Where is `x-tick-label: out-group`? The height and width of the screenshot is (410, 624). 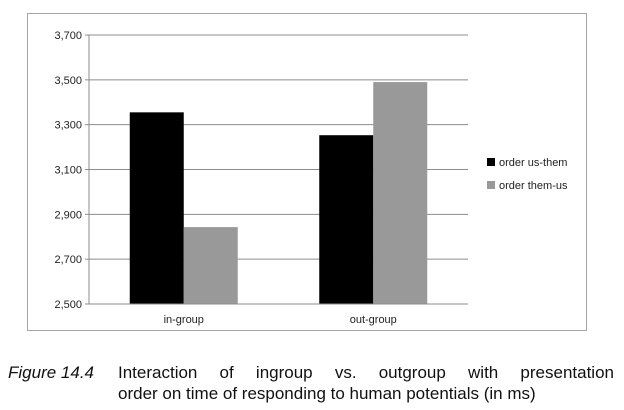
x-tick-label: out-group is located at coordinates (373, 320).